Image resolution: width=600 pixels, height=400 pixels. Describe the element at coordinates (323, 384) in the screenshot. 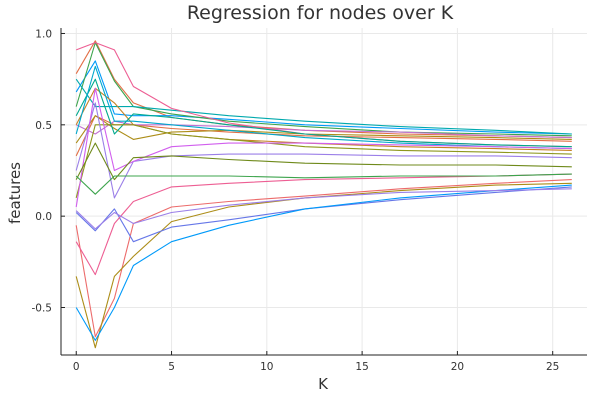

I see `x-axis-label: K` at that location.